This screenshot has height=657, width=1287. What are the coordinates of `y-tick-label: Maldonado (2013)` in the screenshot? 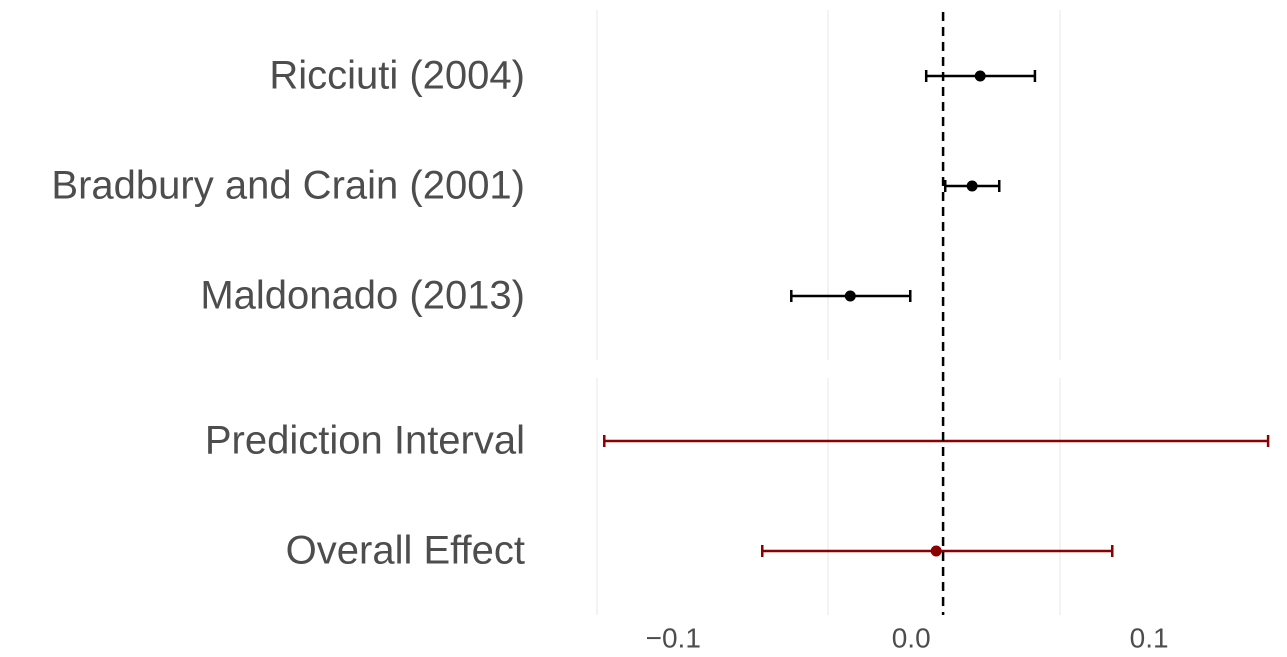 It's located at (362, 296).